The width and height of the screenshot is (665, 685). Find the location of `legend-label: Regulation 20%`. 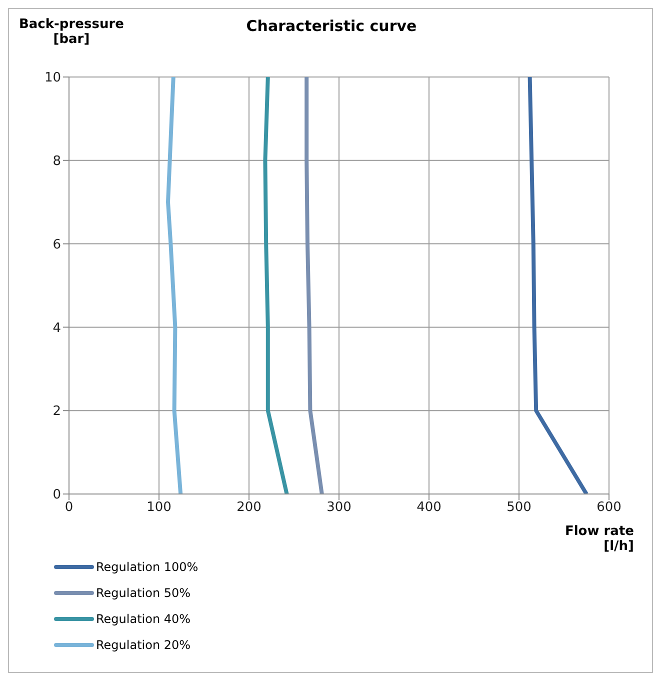

legend-label: Regulation 20% is located at coordinates (143, 645).